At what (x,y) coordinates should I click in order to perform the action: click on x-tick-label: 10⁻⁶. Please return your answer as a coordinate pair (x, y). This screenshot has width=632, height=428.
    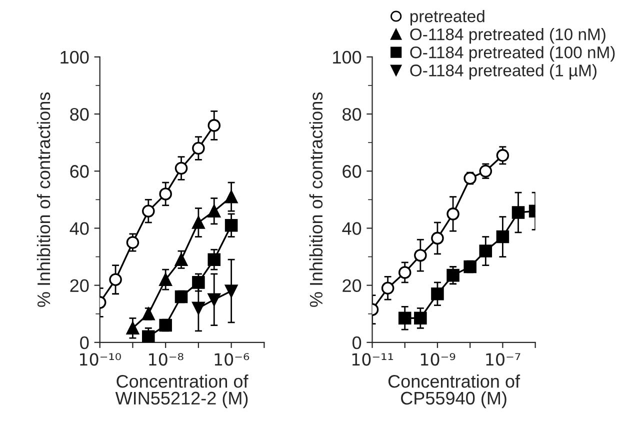
    Looking at the image, I should click on (232, 359).